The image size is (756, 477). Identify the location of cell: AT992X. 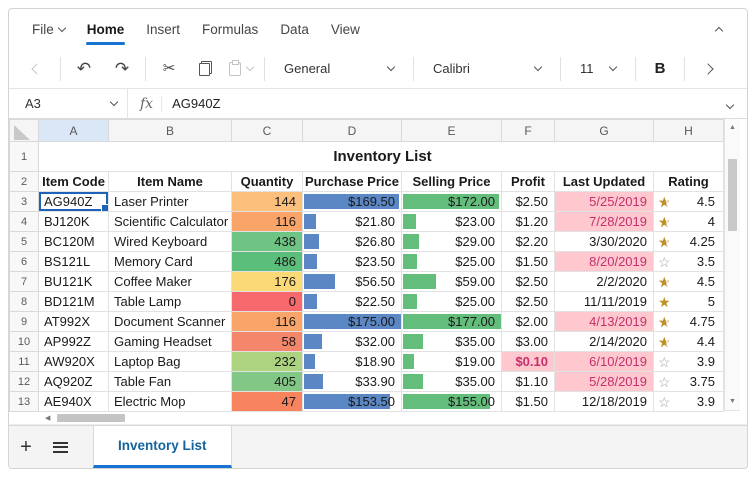
(73, 321).